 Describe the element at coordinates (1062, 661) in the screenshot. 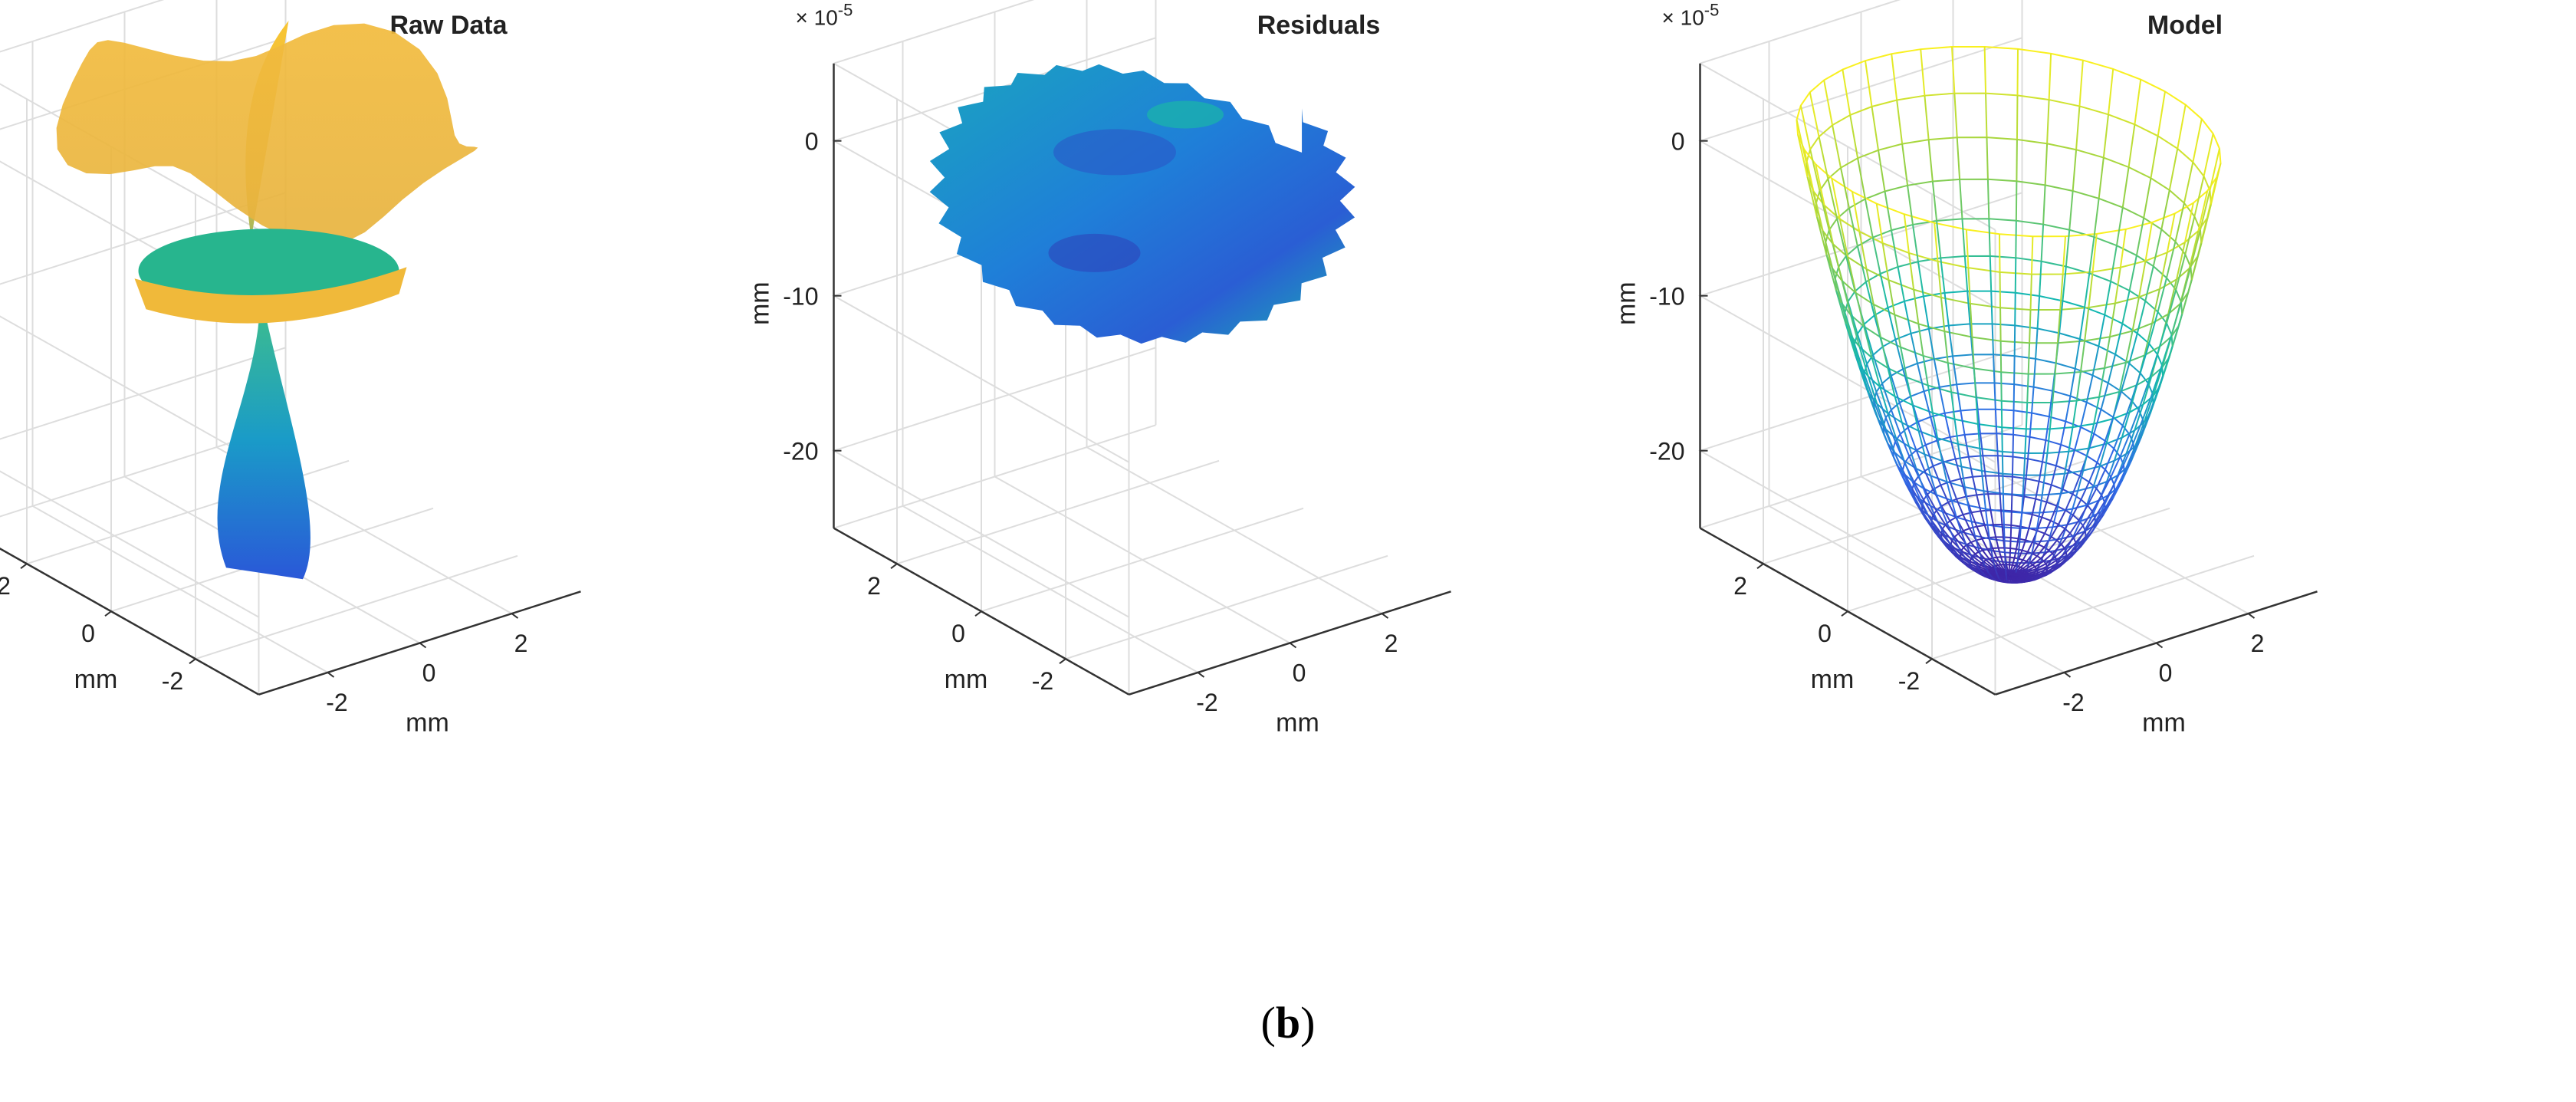

I see `y-tick` at that location.